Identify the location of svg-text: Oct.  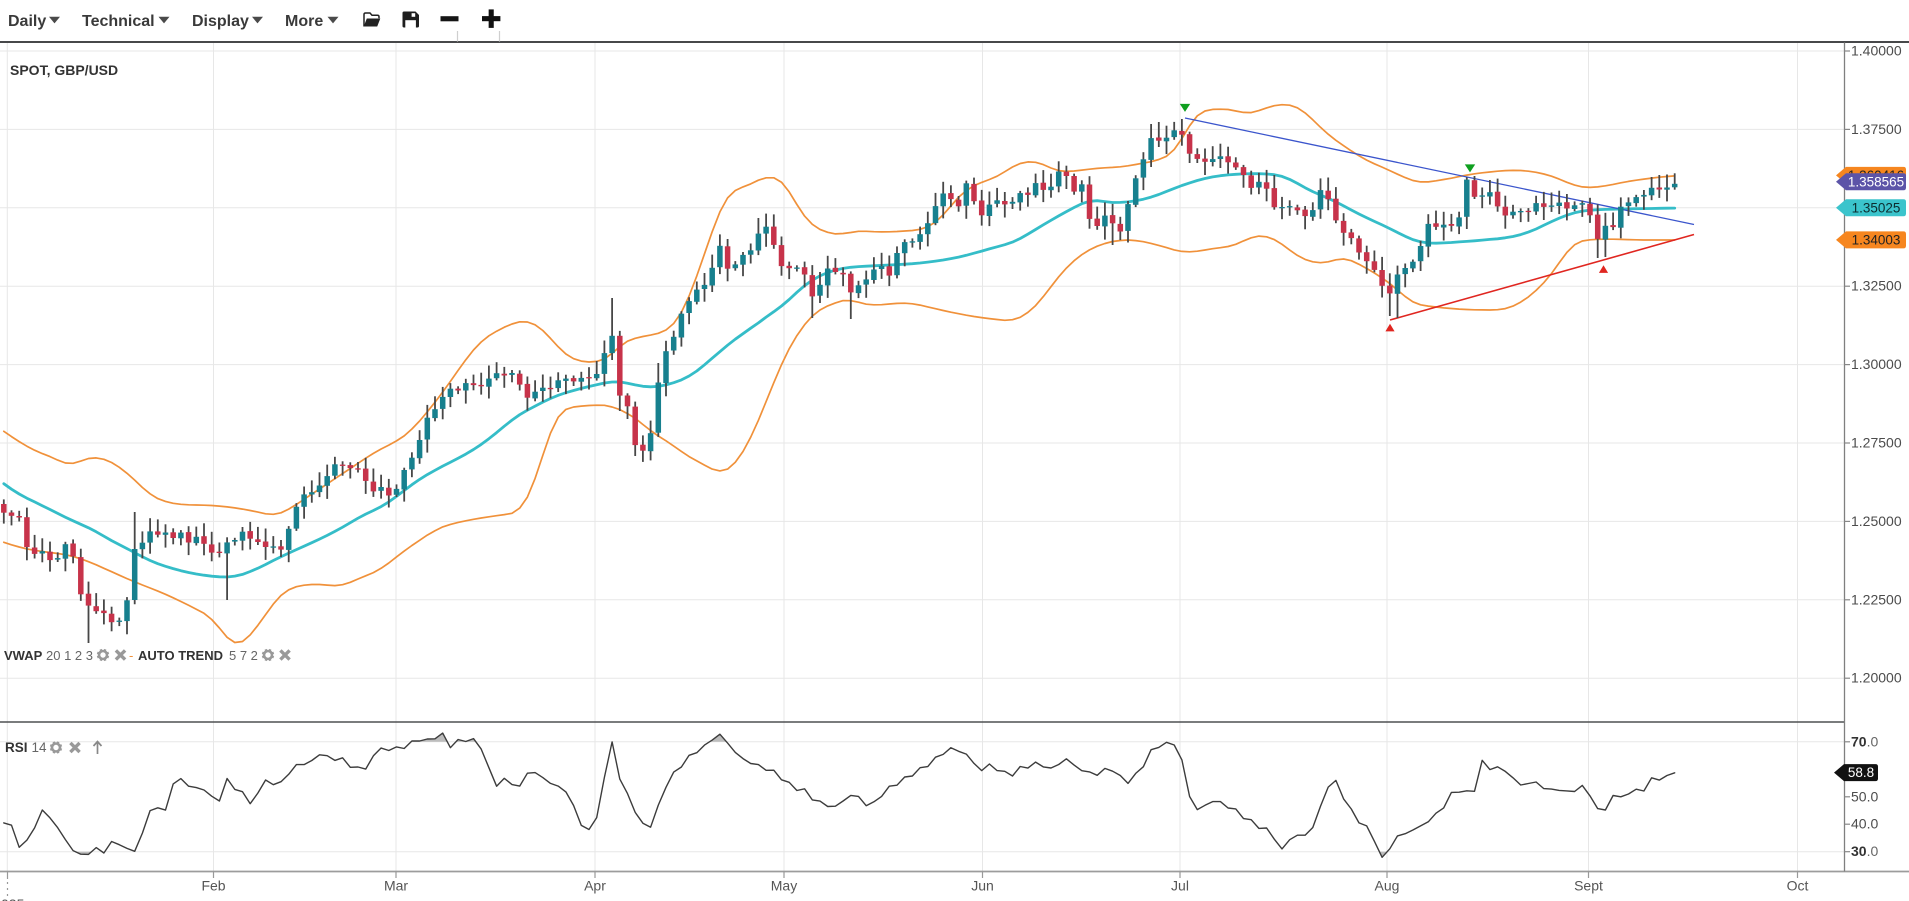
(1798, 886).